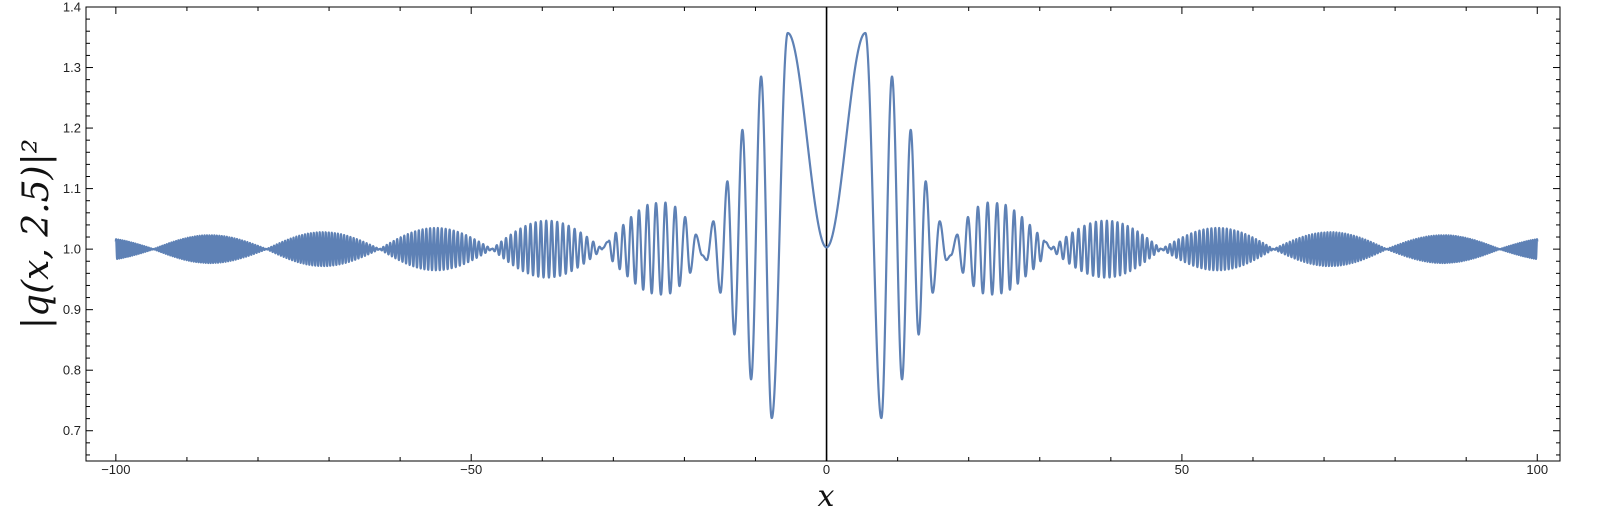 The image size is (1600, 506). Describe the element at coordinates (72, 7) in the screenshot. I see `y-tick-label: 1.4` at that location.